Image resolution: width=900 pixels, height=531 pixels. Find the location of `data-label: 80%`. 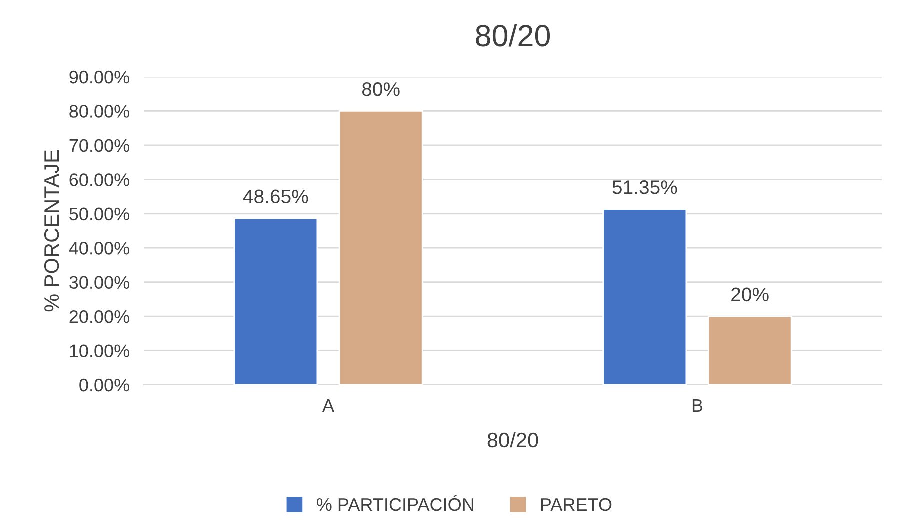

data-label: 80% is located at coordinates (381, 89).